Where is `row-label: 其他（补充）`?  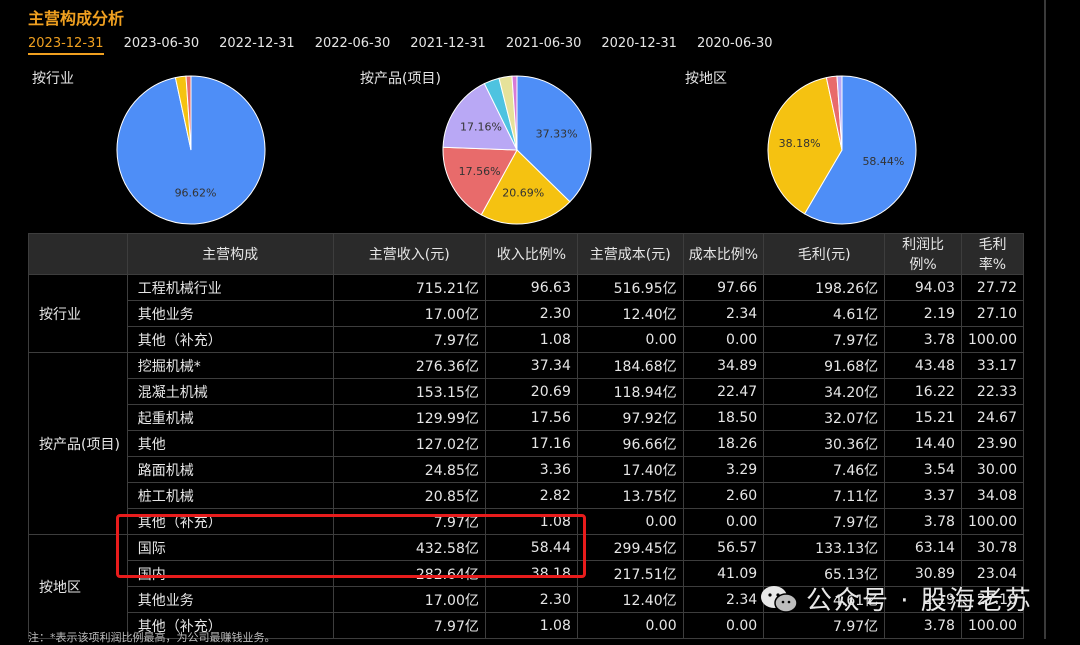 row-label: 其他（补充） is located at coordinates (230, 521).